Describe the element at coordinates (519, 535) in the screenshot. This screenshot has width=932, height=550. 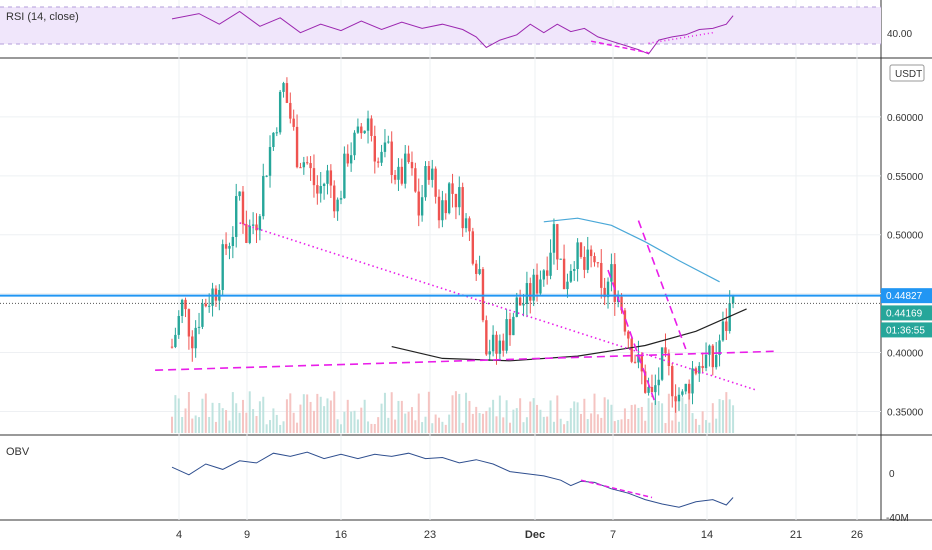
I see `time-axis: 4 9 16 23 Dec 7 14 21 26` at that location.